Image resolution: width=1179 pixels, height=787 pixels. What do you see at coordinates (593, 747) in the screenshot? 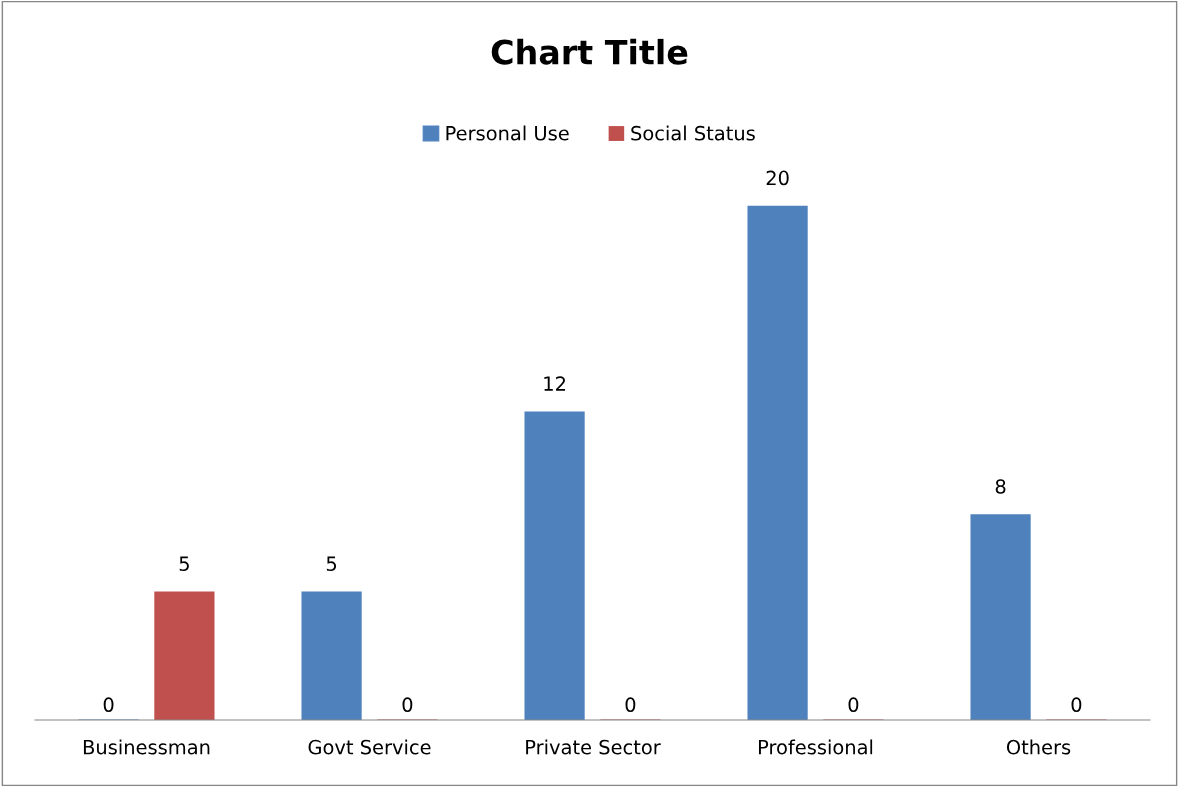
I see `x-tick-label: Private Sector` at bounding box center [593, 747].